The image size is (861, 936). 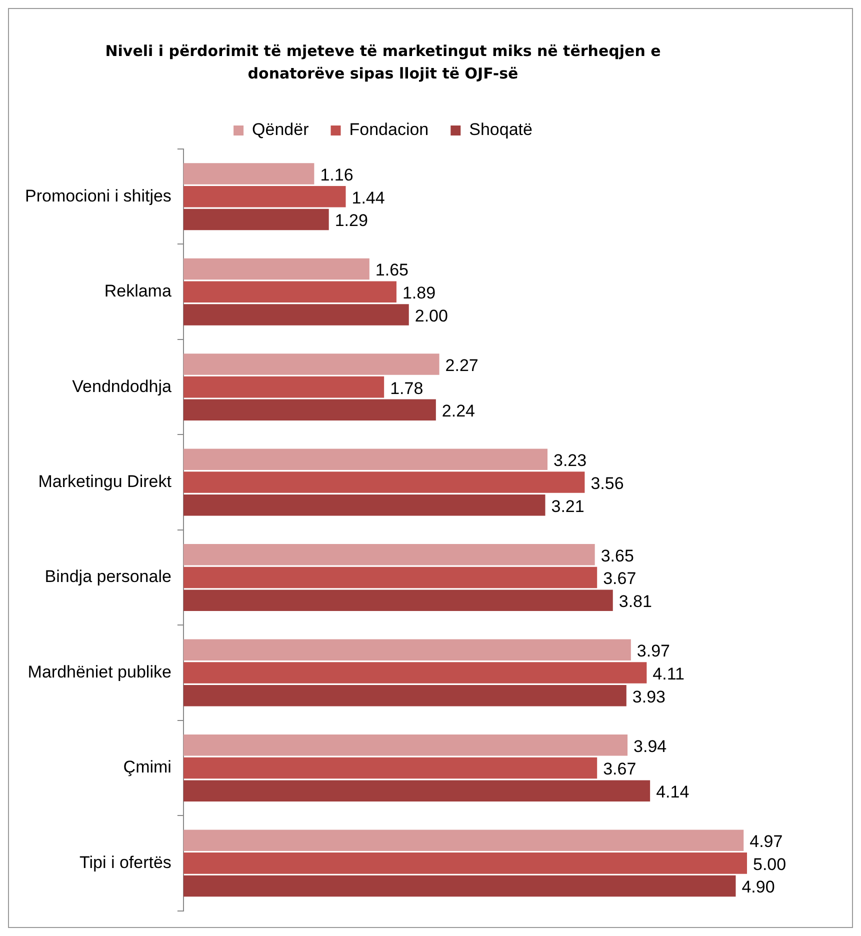 What do you see at coordinates (351, 220) in the screenshot?
I see `data-label: 1.29` at bounding box center [351, 220].